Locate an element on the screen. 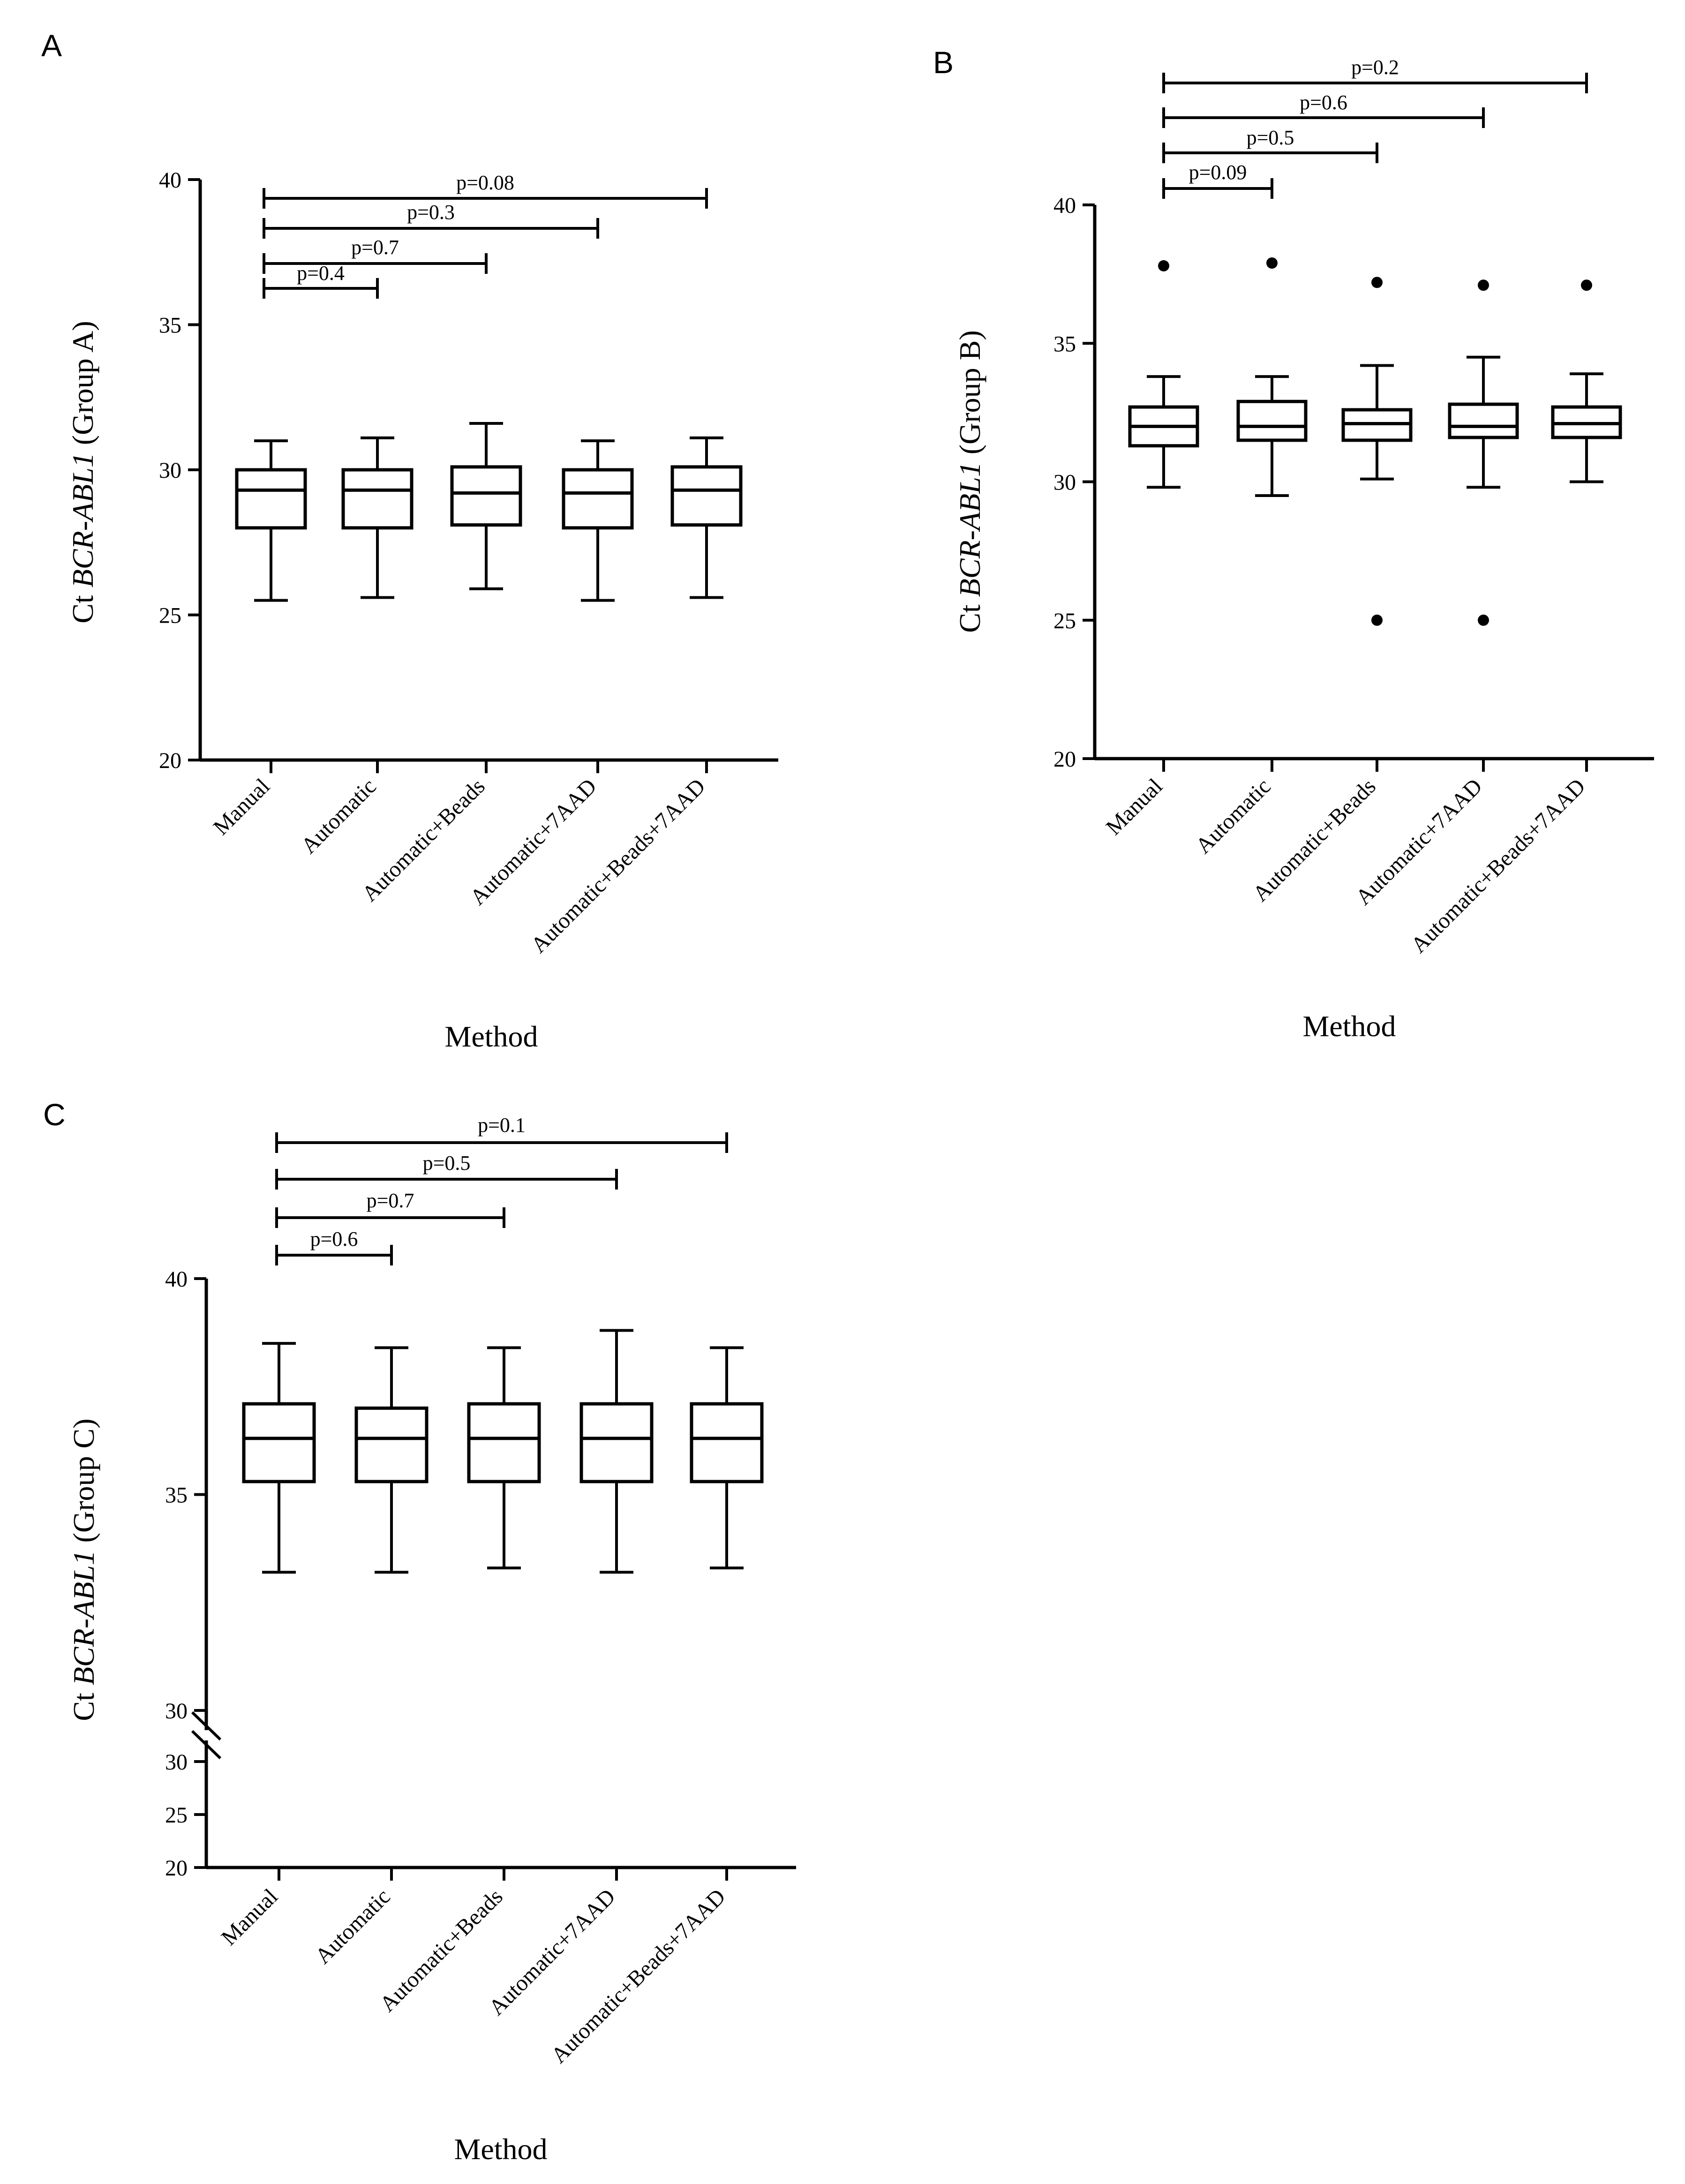 The height and width of the screenshot is (2184, 1685). panel-label: C is located at coordinates (54, 1114).